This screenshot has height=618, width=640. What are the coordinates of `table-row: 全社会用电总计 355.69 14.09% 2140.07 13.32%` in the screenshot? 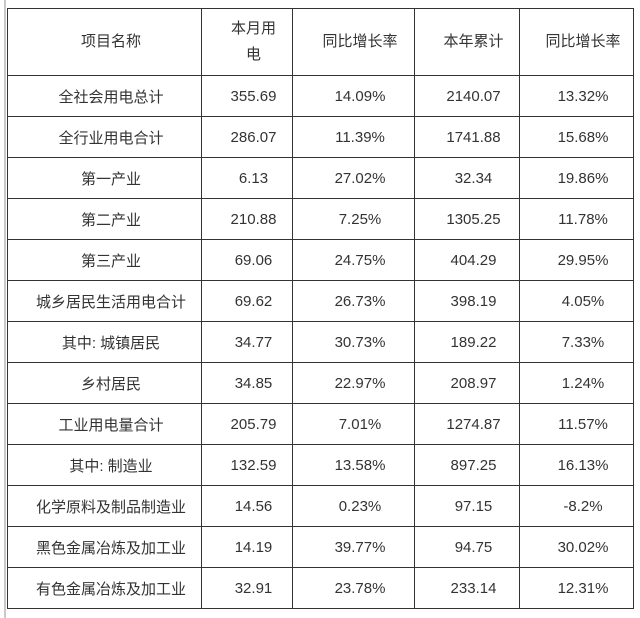 It's located at (320, 96).